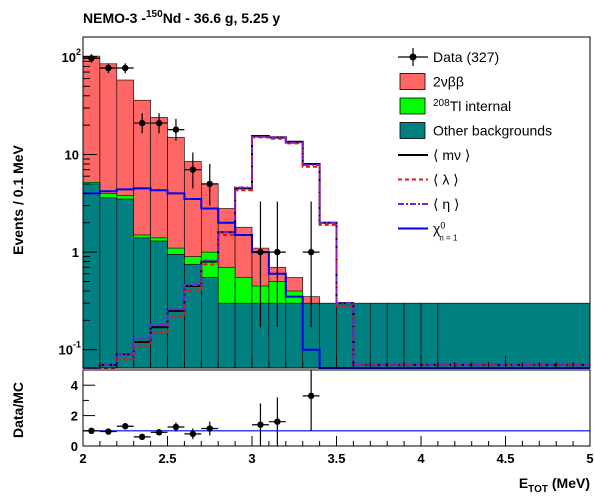 This screenshot has height=496, width=595. Describe the element at coordinates (251, 458) in the screenshot. I see `x-tick-label: 3` at that location.